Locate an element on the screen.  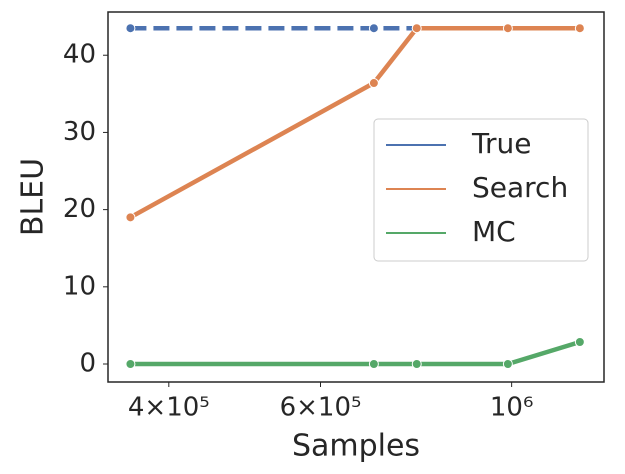
legend-label: Search is located at coordinates (520, 187).